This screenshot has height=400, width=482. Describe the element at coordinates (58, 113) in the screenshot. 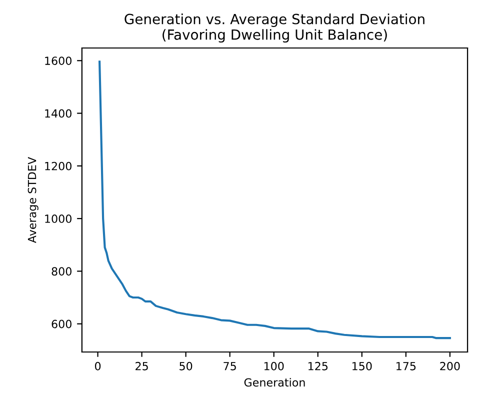

I see `y-tick-label: 1400` at that location.